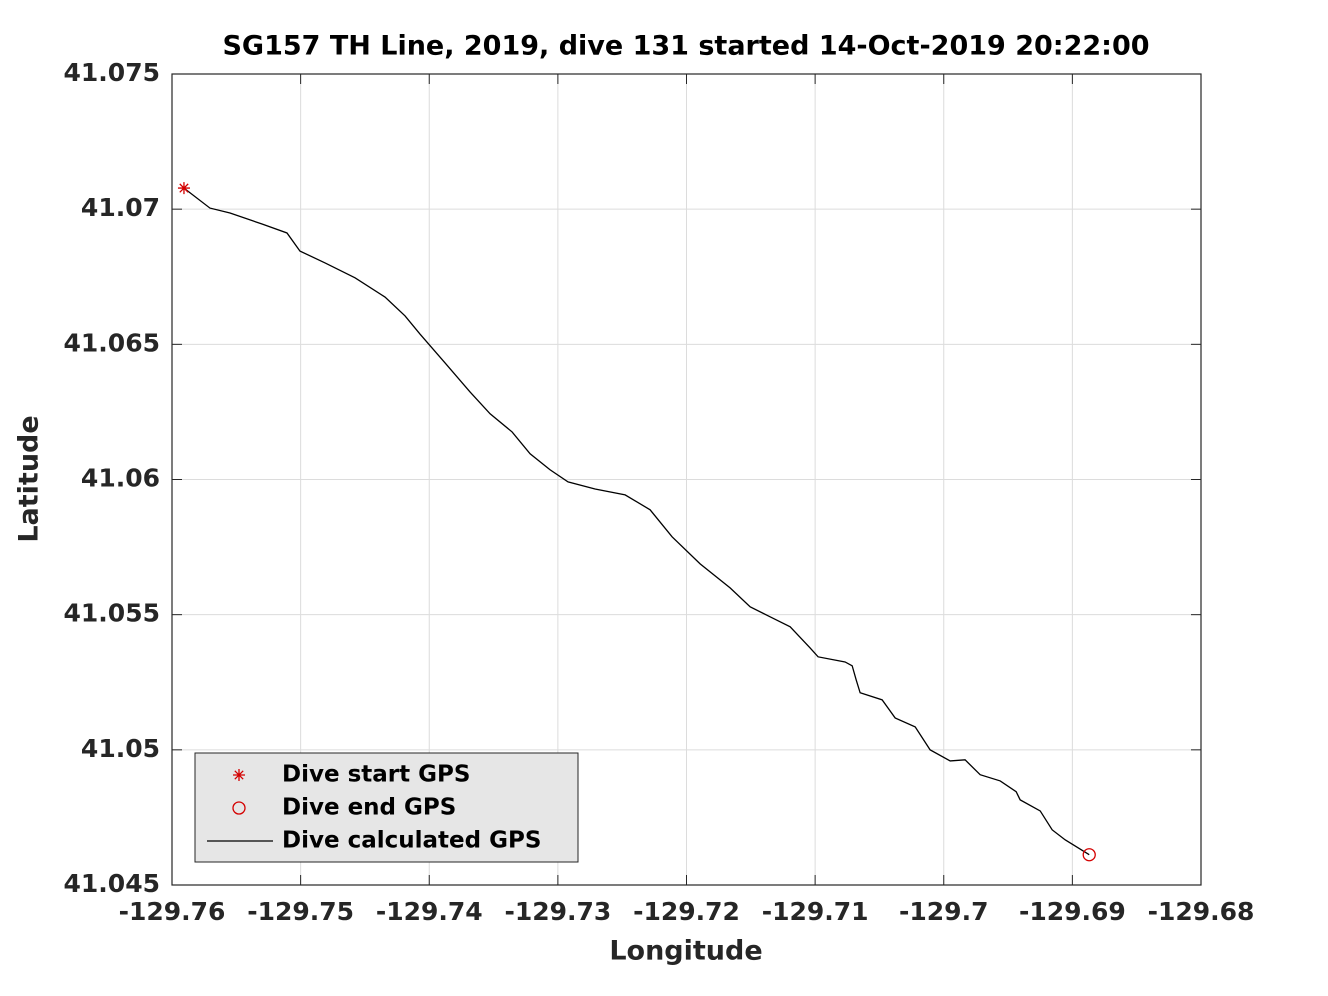 This screenshot has width=1328, height=996. What do you see at coordinates (369, 808) in the screenshot?
I see `legend-label: Dive end GPS` at bounding box center [369, 808].